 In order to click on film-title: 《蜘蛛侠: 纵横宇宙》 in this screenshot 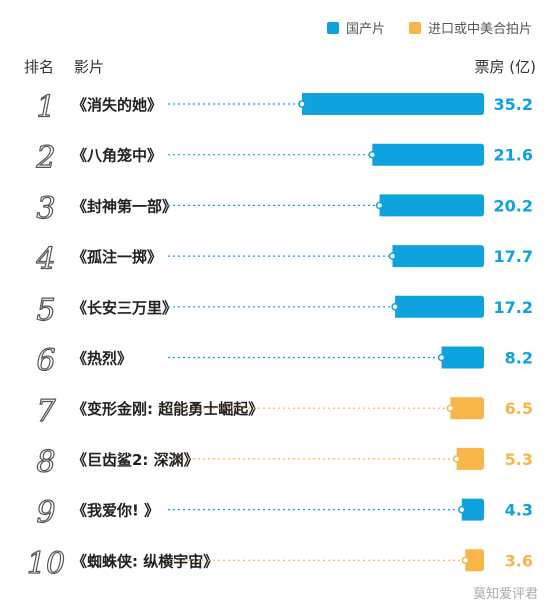, I will do `click(145, 561)`.